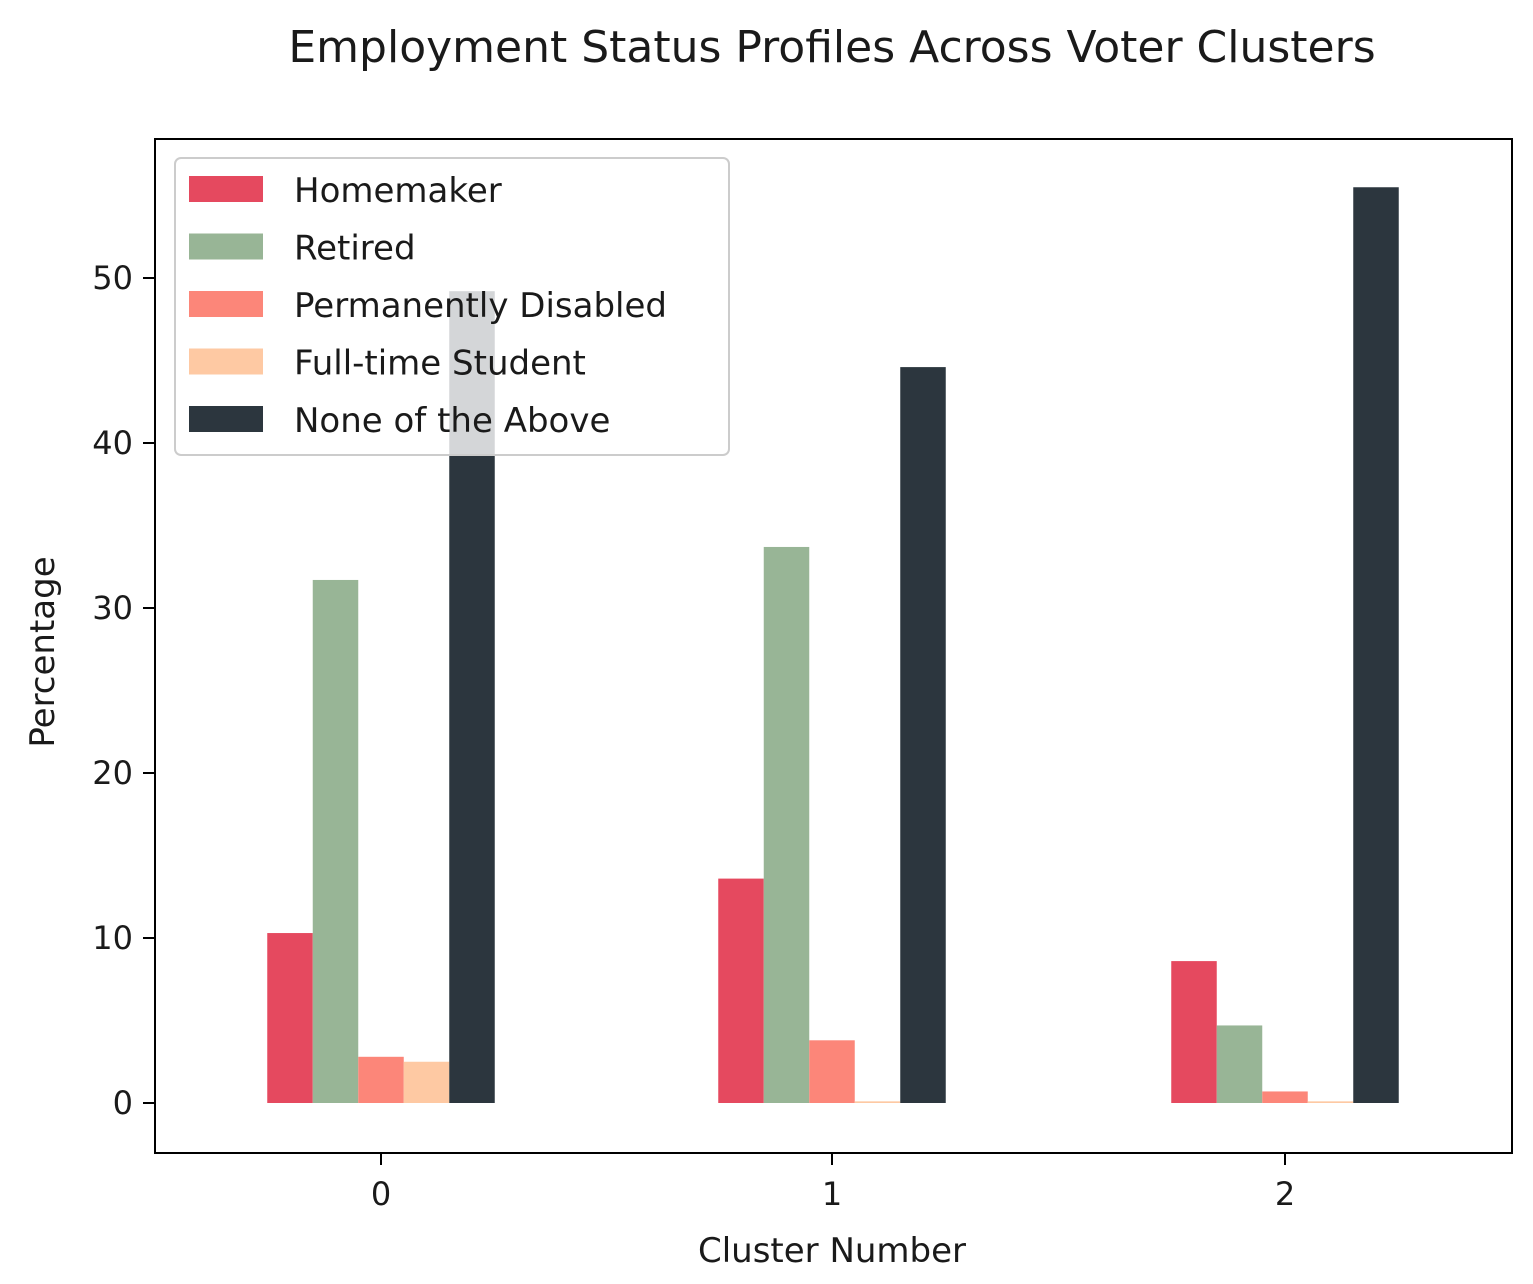 This screenshot has width=1533, height=1284. I want to click on y-tick-label: 10, so click(112, 938).